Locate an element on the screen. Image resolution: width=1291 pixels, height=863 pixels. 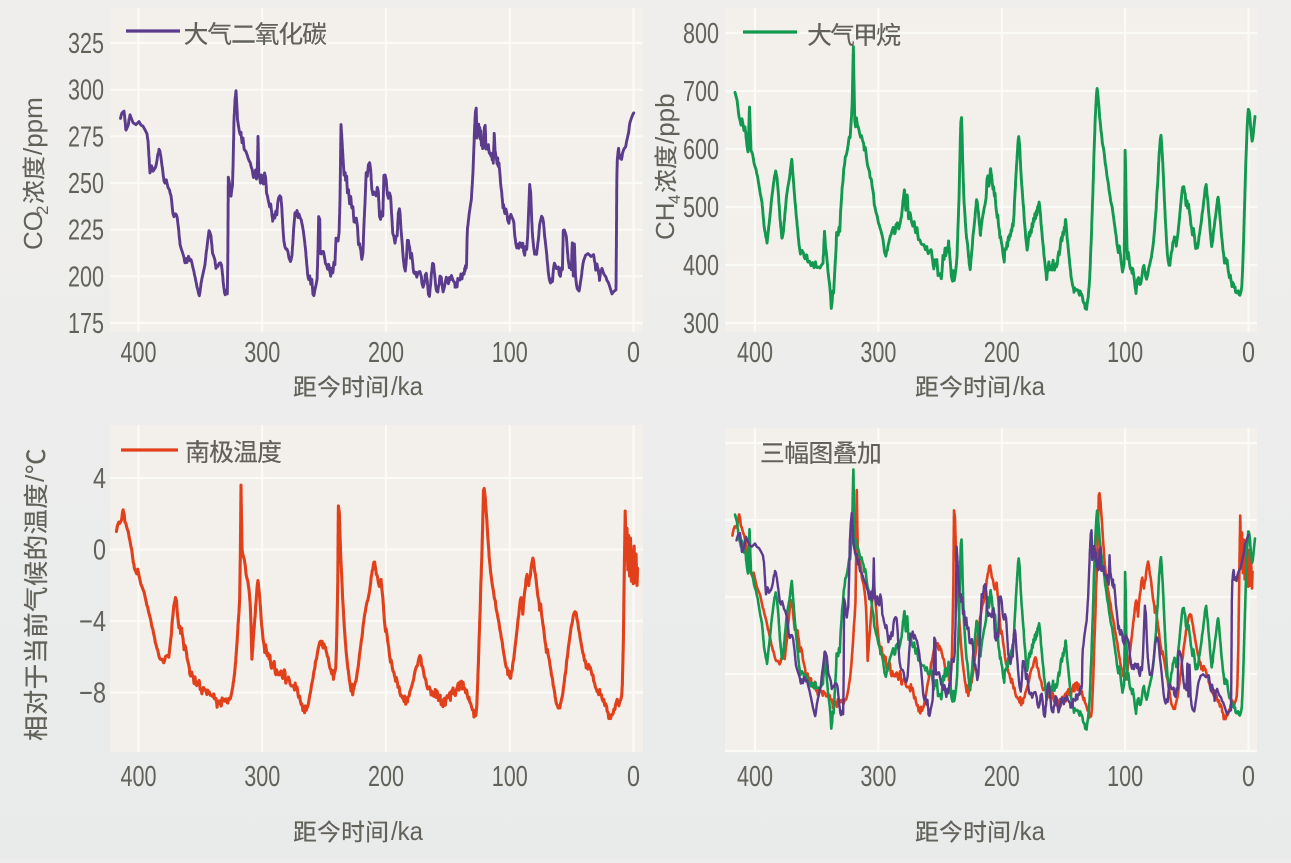
svg-text: CH is located at coordinates (665, 221).